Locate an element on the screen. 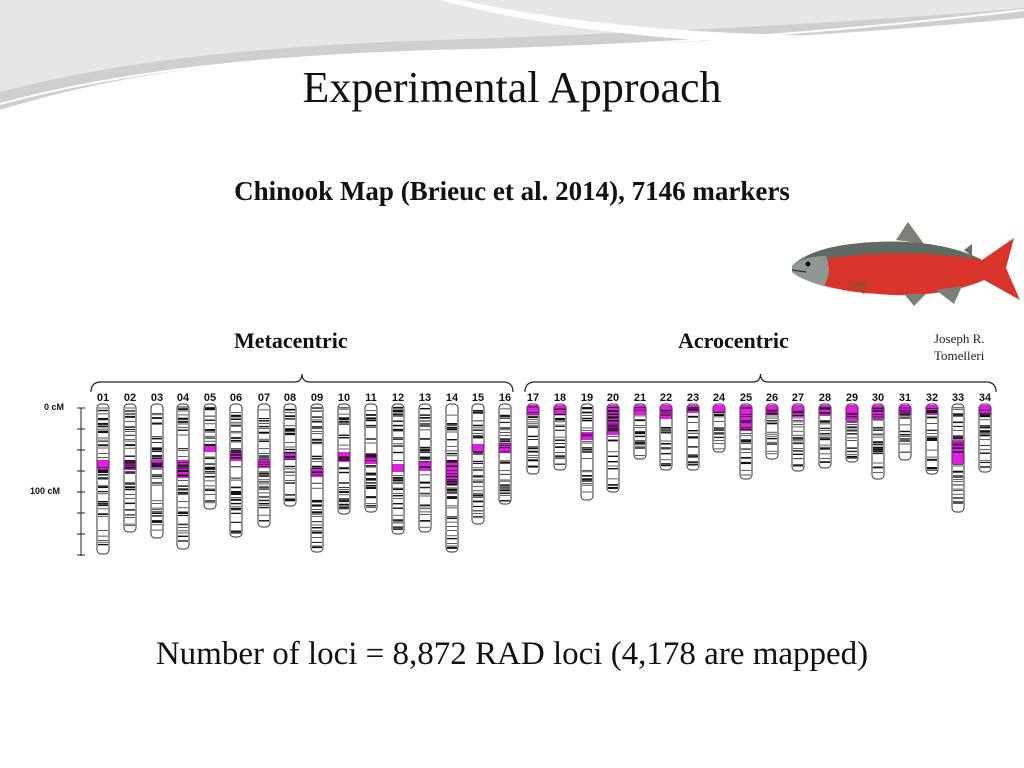  chromosome-34: 34 is located at coordinates (985, 432).